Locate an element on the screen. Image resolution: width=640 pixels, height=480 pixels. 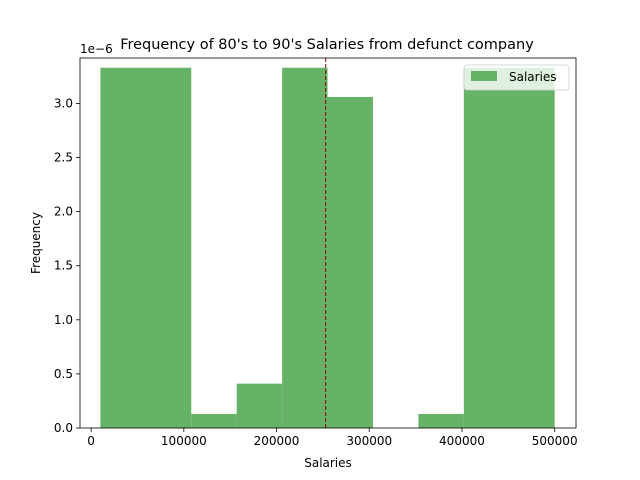
legend: Salaries is located at coordinates (516, 77).